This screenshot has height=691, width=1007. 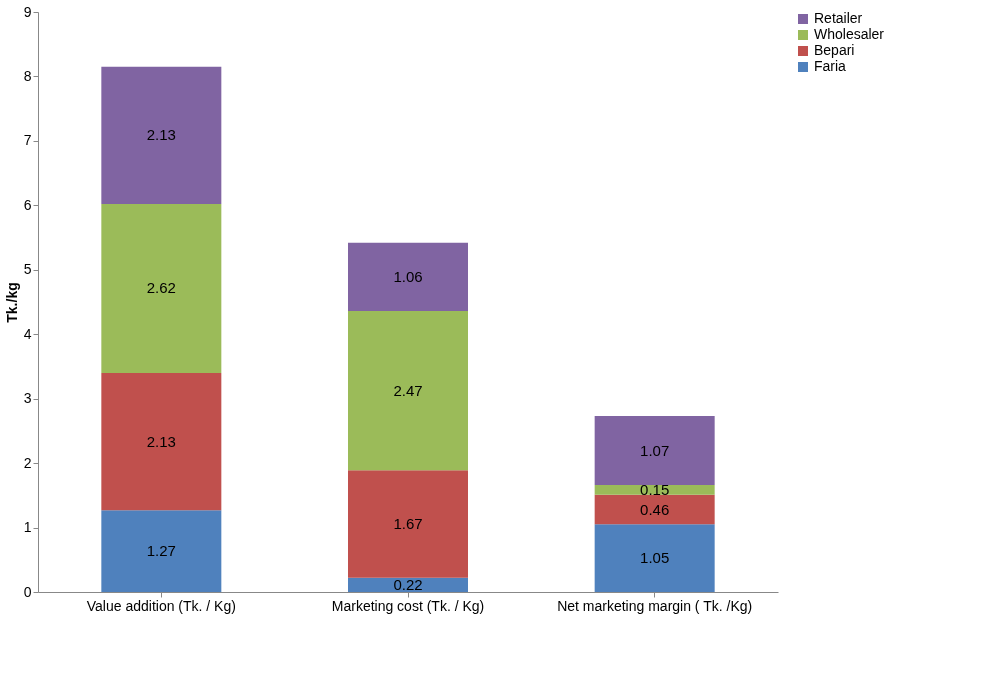 I want to click on y-tick-label: 6, so click(x=27, y=204).